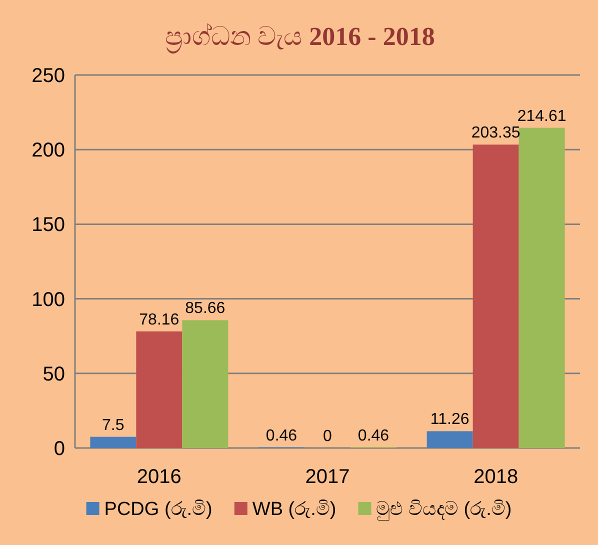  I want to click on y-tick-label: 50, so click(53, 374).